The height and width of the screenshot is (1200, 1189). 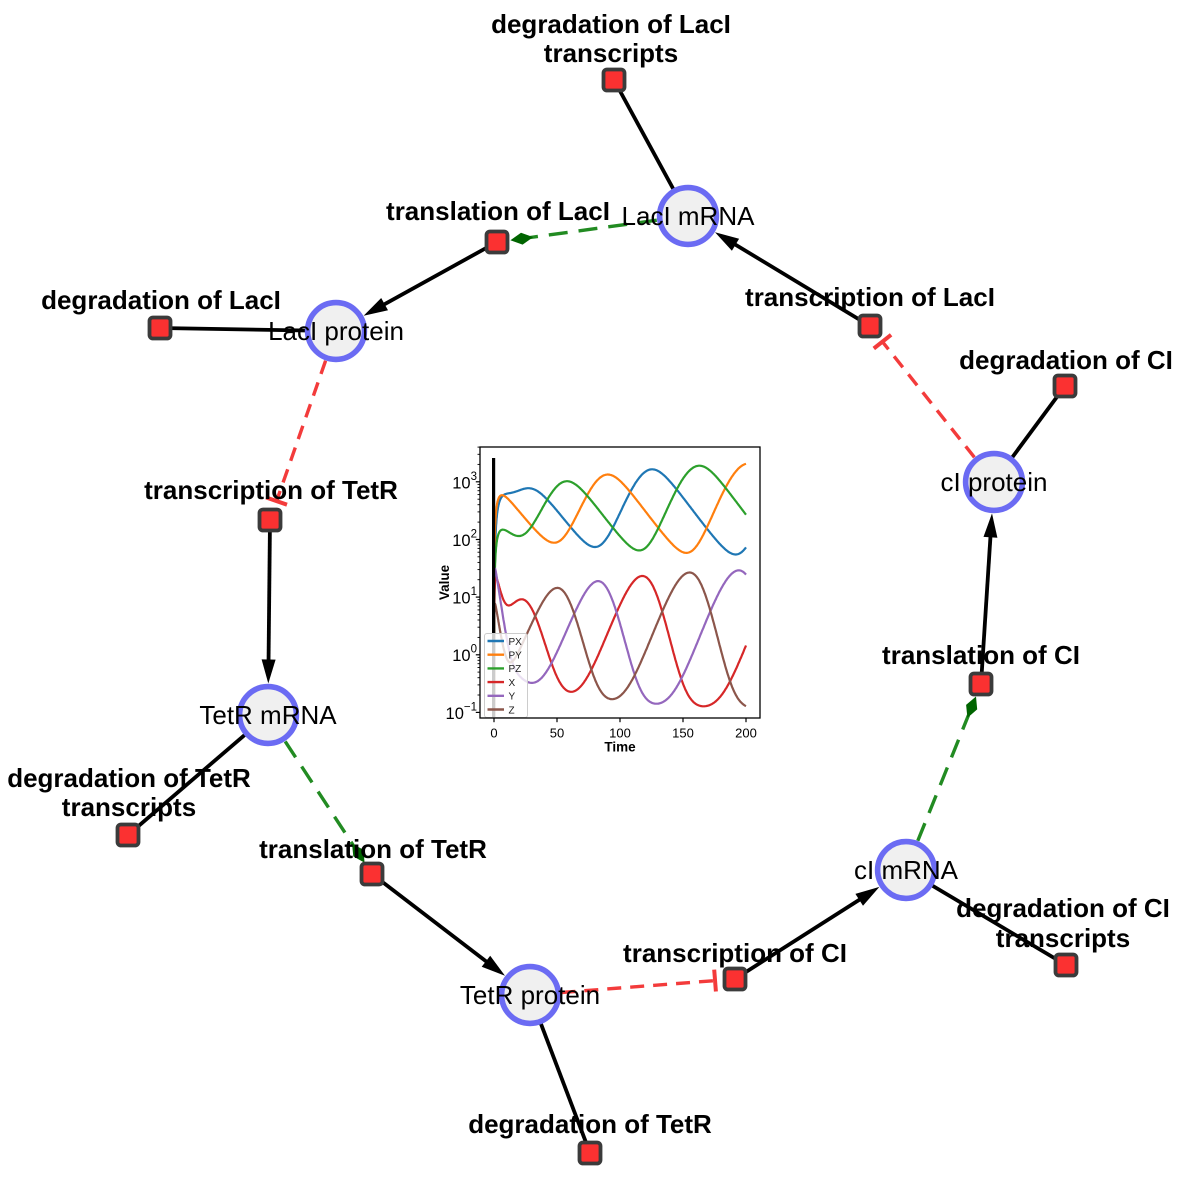 What do you see at coordinates (498, 211) in the screenshot?
I see `svg-text: translation of LacI` at bounding box center [498, 211].